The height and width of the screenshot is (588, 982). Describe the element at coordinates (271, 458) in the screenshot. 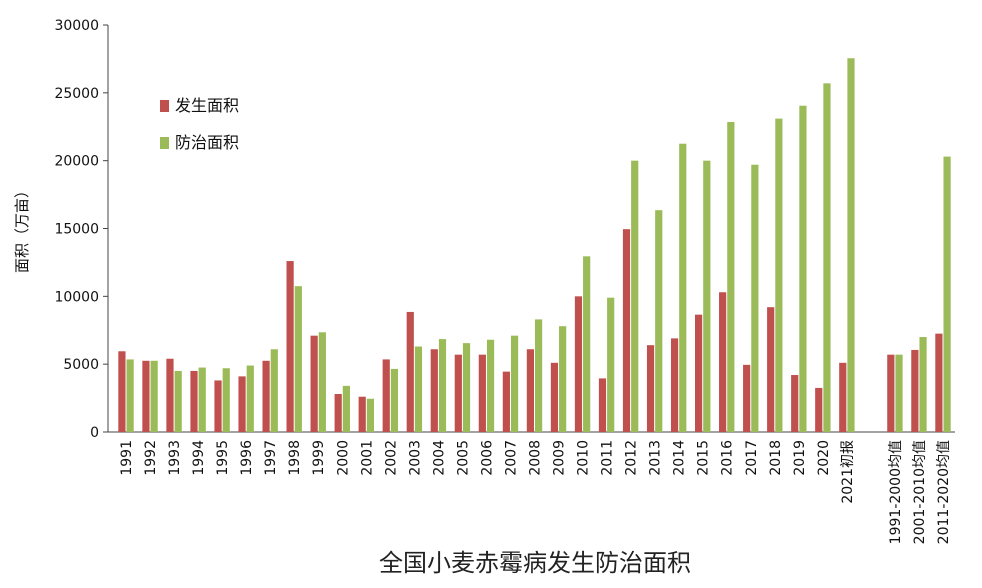

I see `x-tick-label: 1997` at that location.